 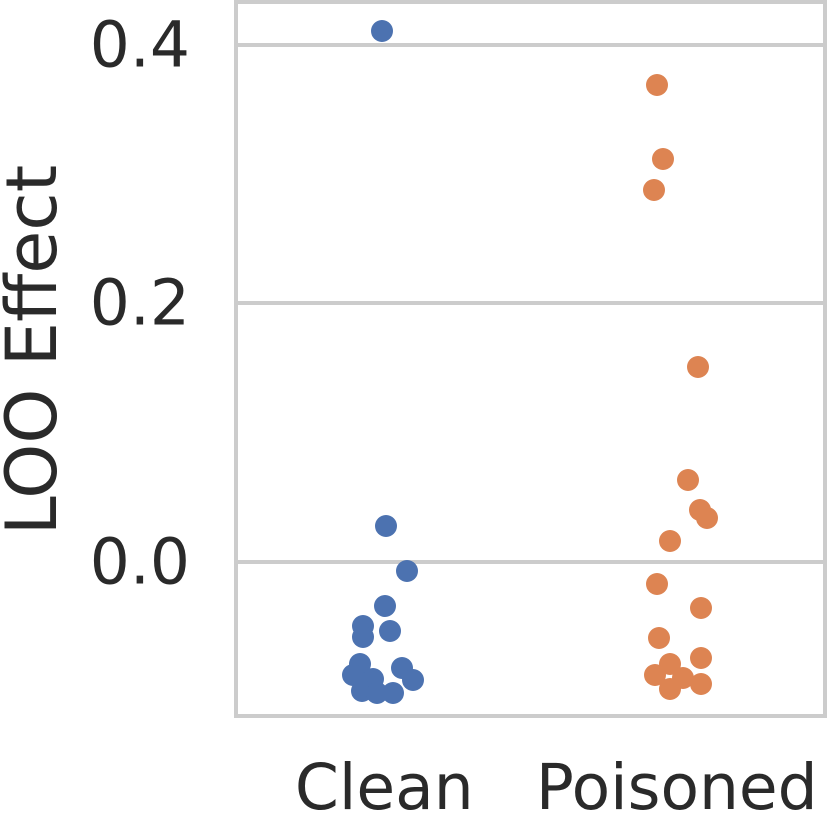 What do you see at coordinates (139, 45) in the screenshot?
I see `y-tick-label-0-4: 0.4` at bounding box center [139, 45].